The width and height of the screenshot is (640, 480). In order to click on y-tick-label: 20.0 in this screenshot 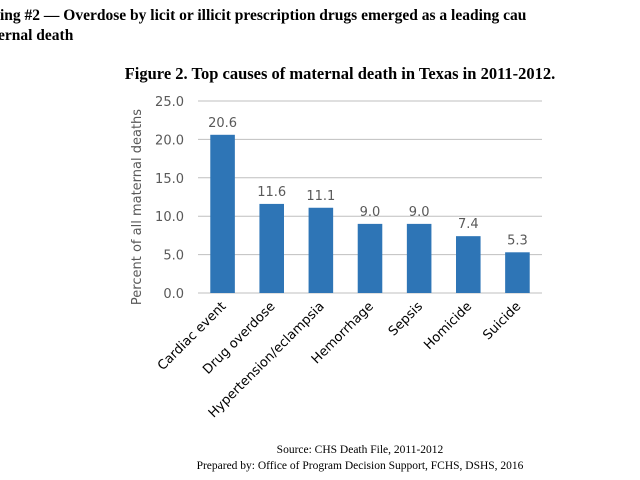, I will do `click(169, 140)`.